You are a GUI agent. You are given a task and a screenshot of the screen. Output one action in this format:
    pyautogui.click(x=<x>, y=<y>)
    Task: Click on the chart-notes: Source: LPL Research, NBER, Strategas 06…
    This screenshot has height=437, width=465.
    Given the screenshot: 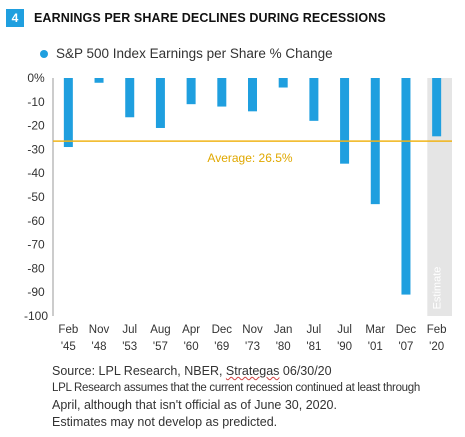 What is the action you would take?
    pyautogui.click(x=257, y=397)
    